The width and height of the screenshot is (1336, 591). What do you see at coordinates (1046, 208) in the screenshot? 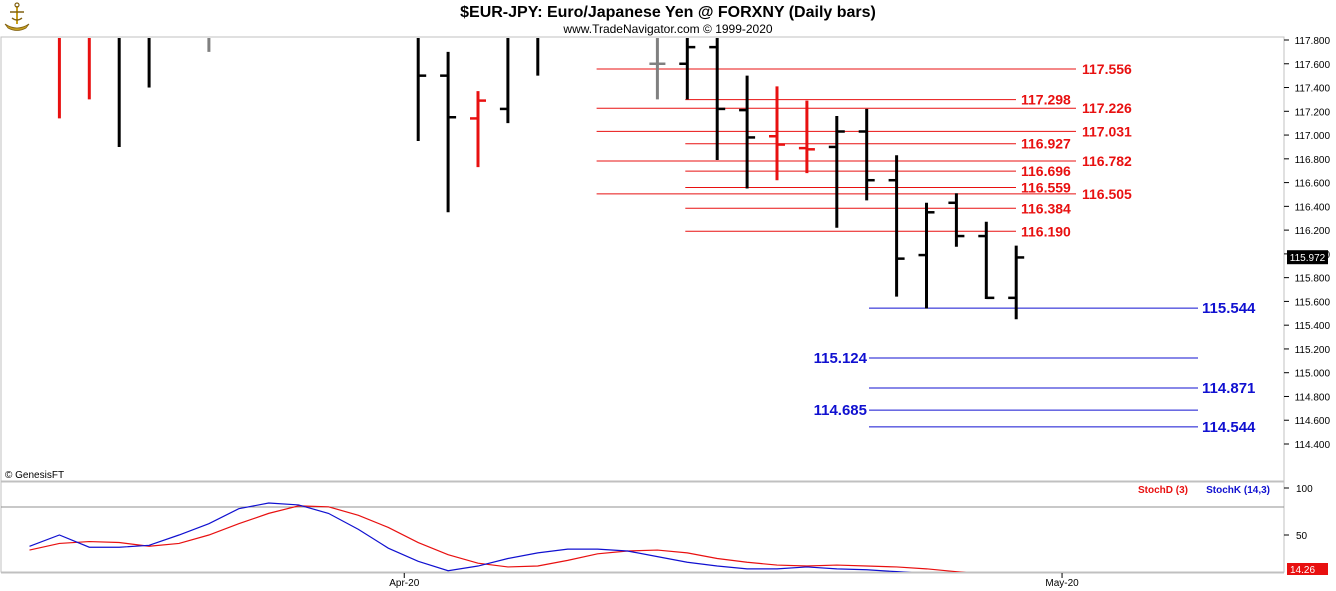
I see `resistance-label: 116.384` at bounding box center [1046, 208].